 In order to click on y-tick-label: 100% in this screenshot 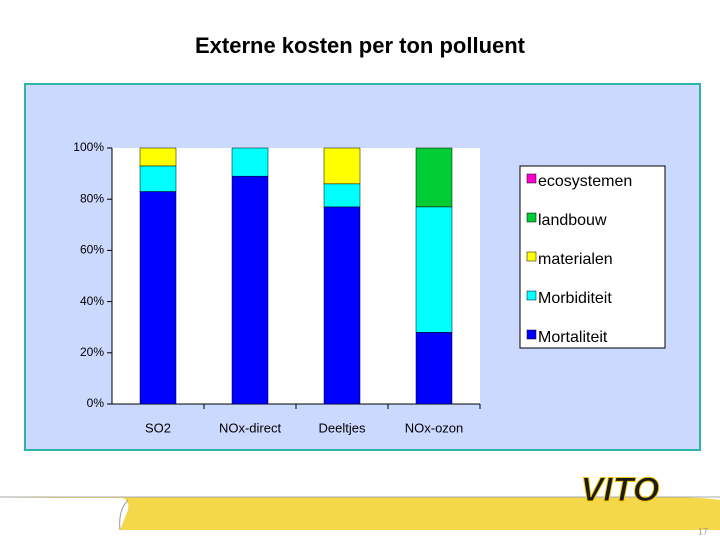, I will do `click(88, 147)`.